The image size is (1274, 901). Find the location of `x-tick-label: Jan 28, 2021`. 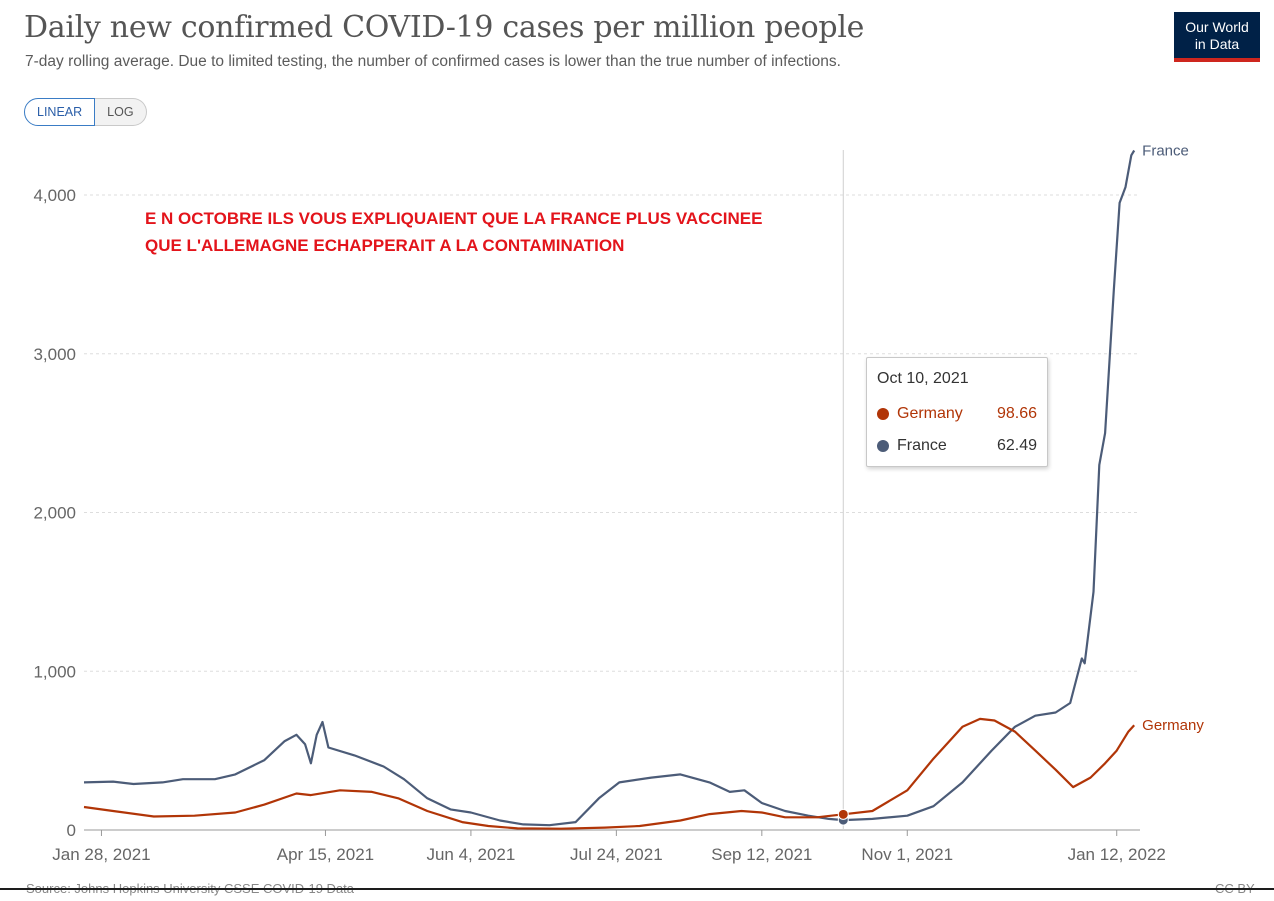

x-tick-label: Jan 28, 2021 is located at coordinates (101, 854).